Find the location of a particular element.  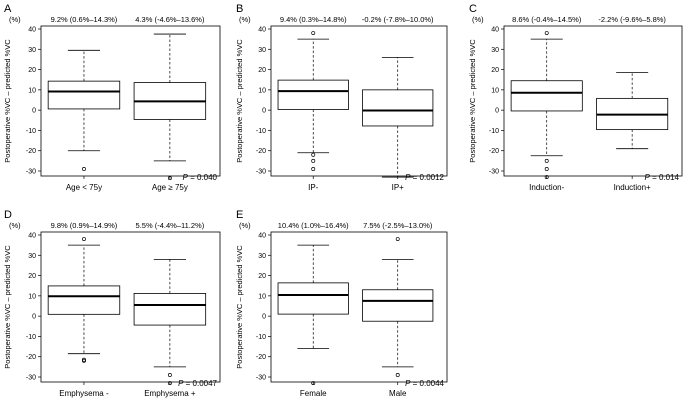

x-category-label: Induction- is located at coordinates (546, 187).